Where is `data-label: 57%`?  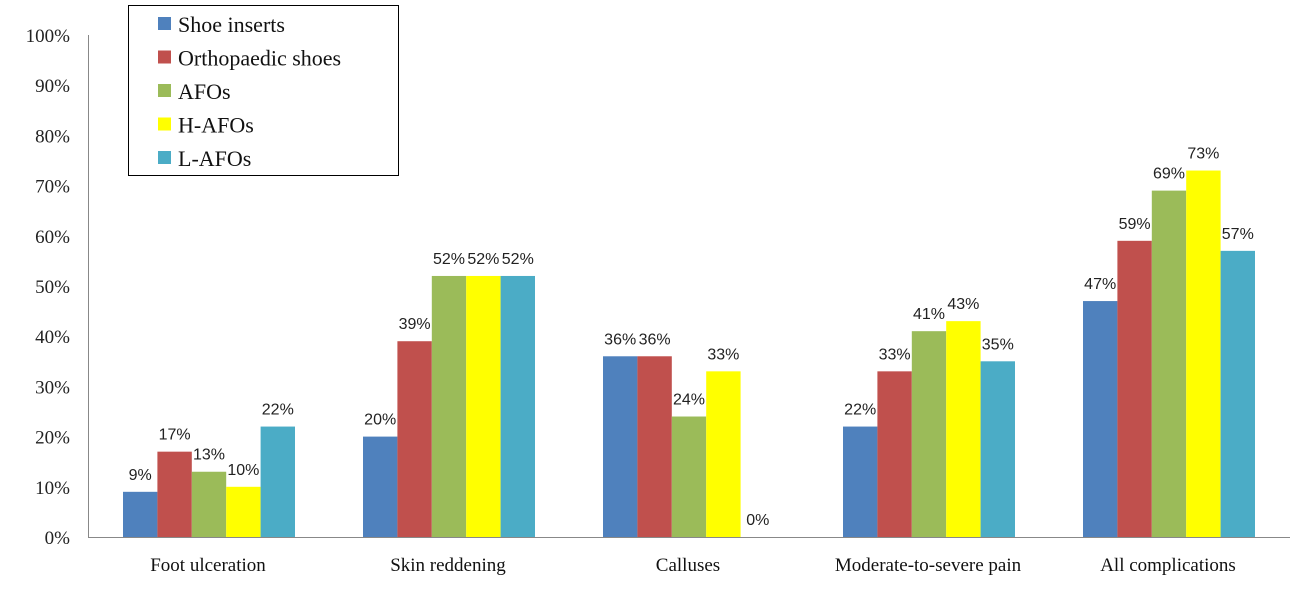
data-label: 57% is located at coordinates (1238, 234).